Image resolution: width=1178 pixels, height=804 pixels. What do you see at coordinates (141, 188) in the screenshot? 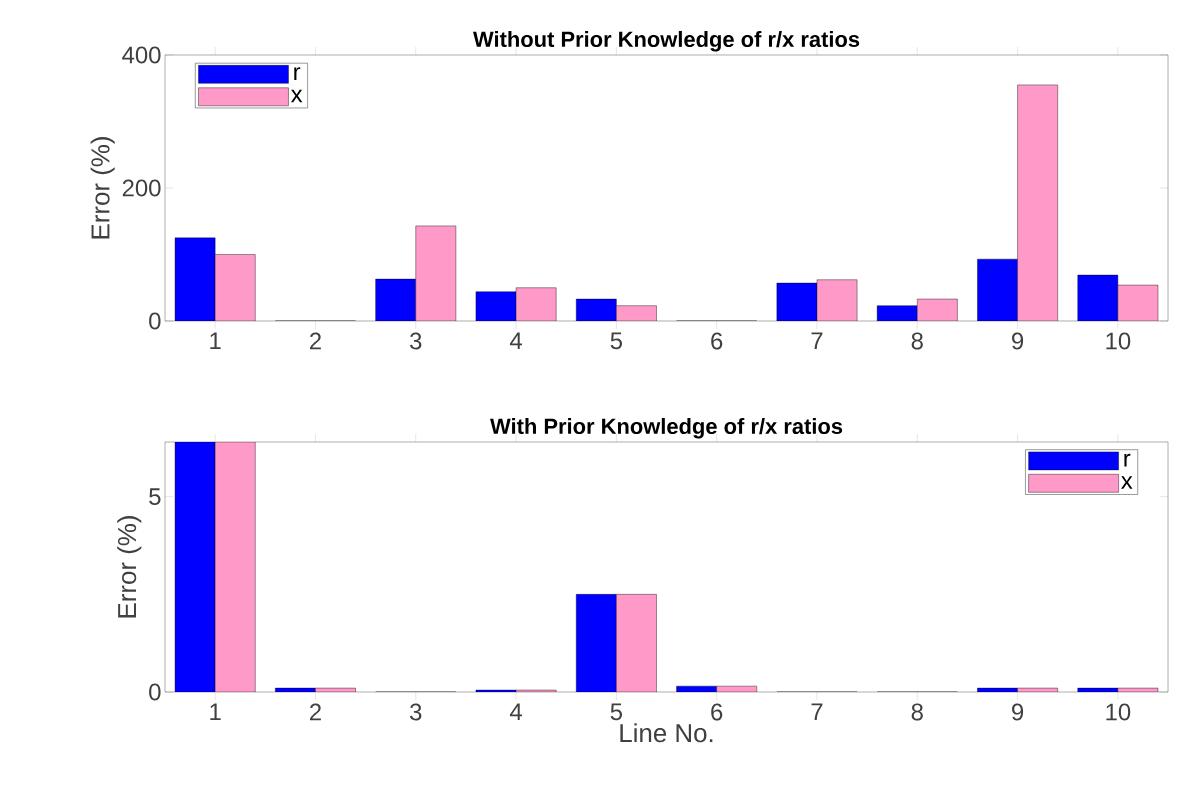
I see `y-tick-label: 200` at bounding box center [141, 188].